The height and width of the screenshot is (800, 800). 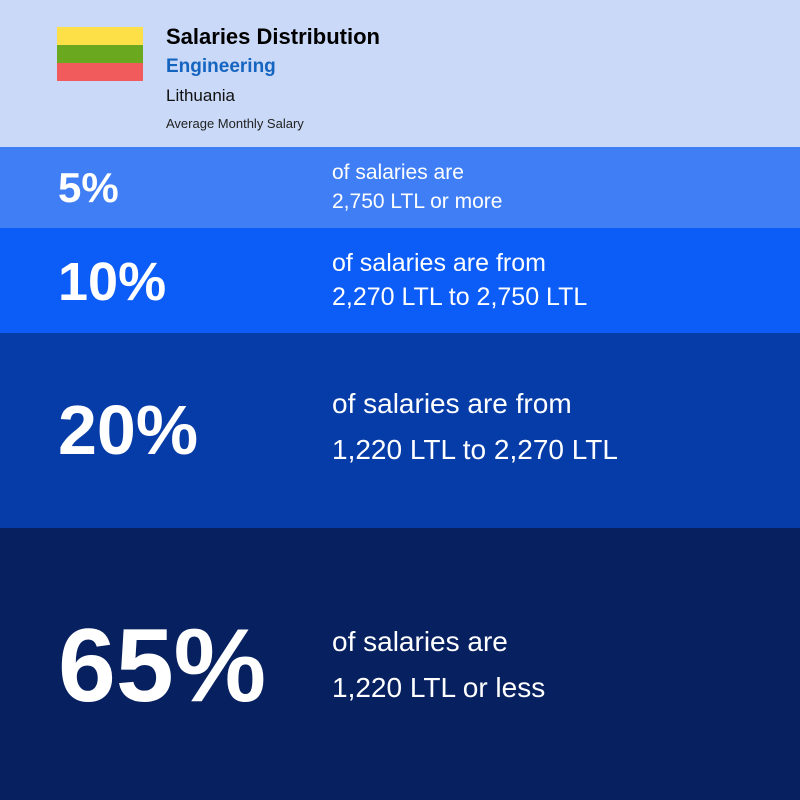 I want to click on description-line: 1,220 LTL or less, so click(x=439, y=687).